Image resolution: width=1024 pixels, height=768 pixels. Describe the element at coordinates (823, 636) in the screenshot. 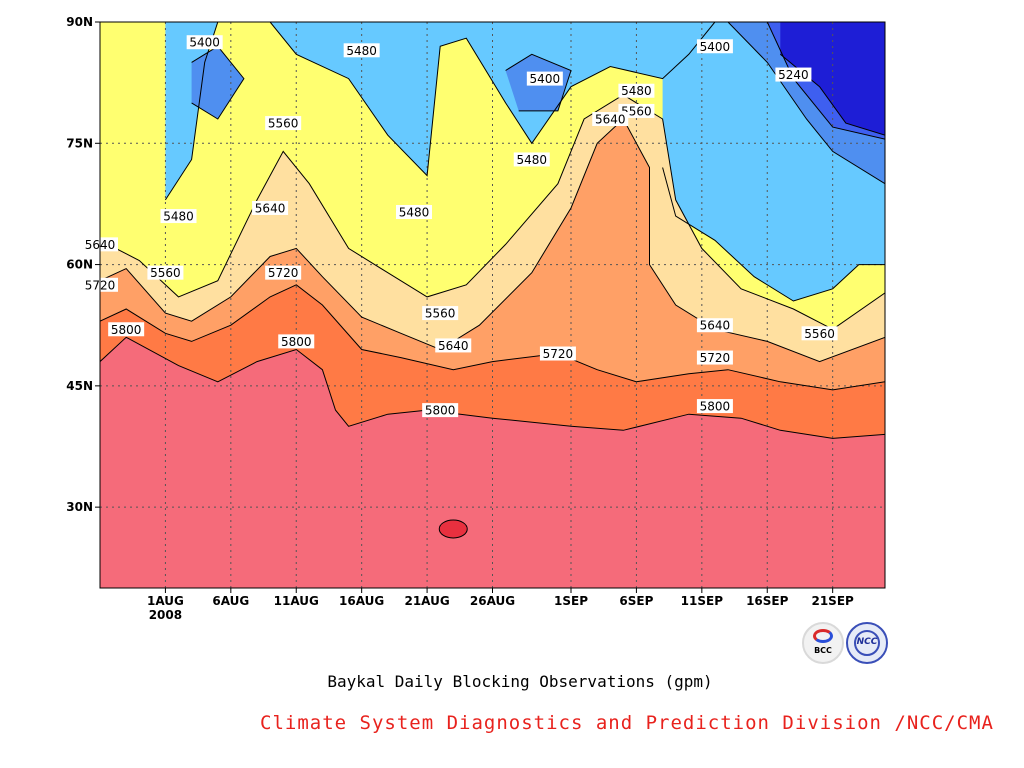

I see `bcc-swirl-icon` at that location.